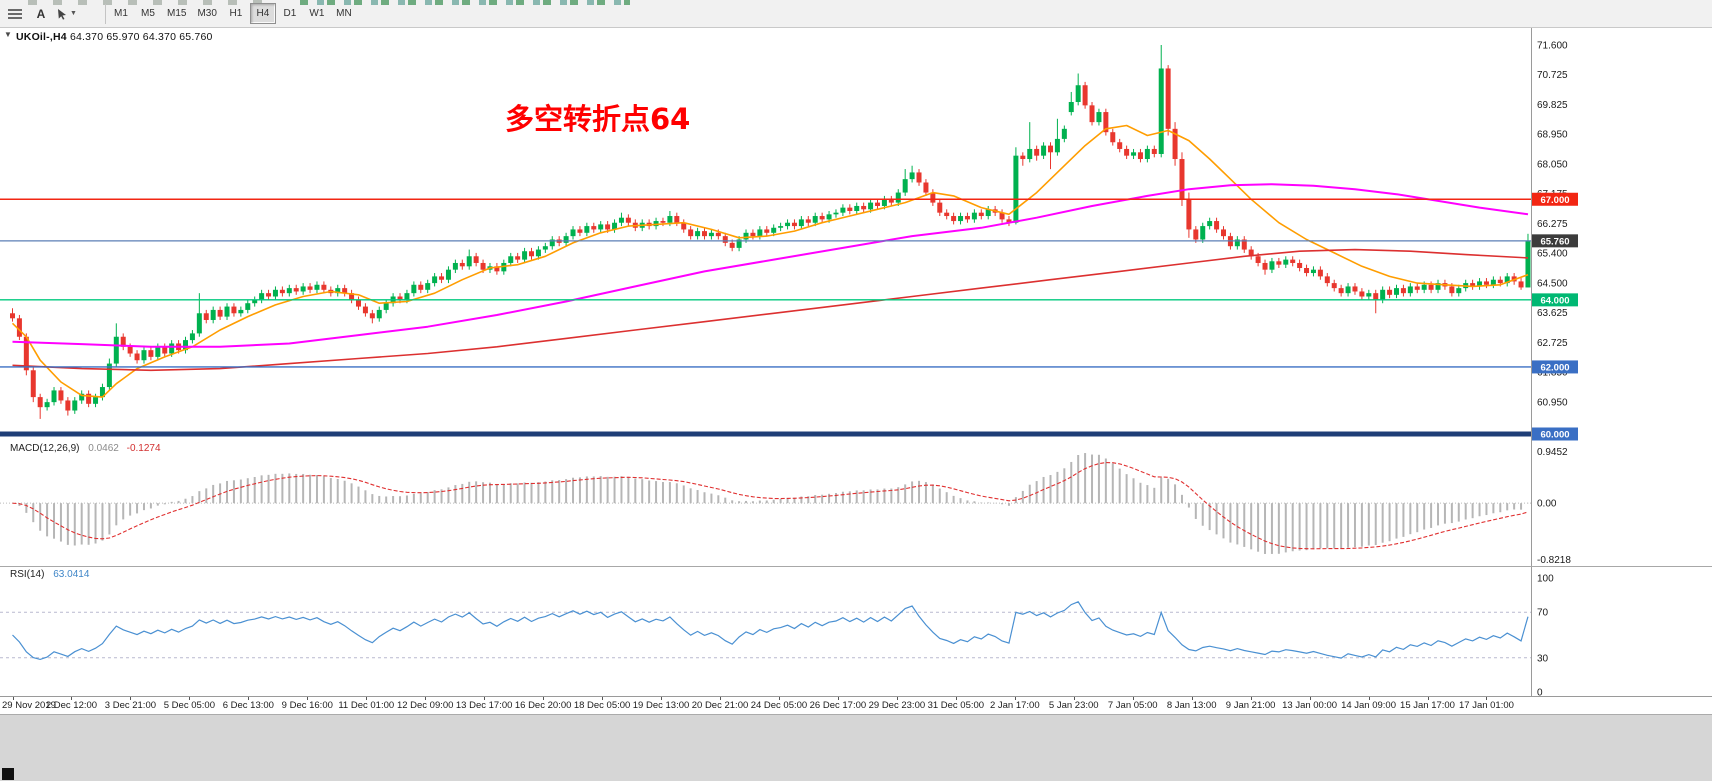  I want to click on arrow-icon, so click(62, 14).